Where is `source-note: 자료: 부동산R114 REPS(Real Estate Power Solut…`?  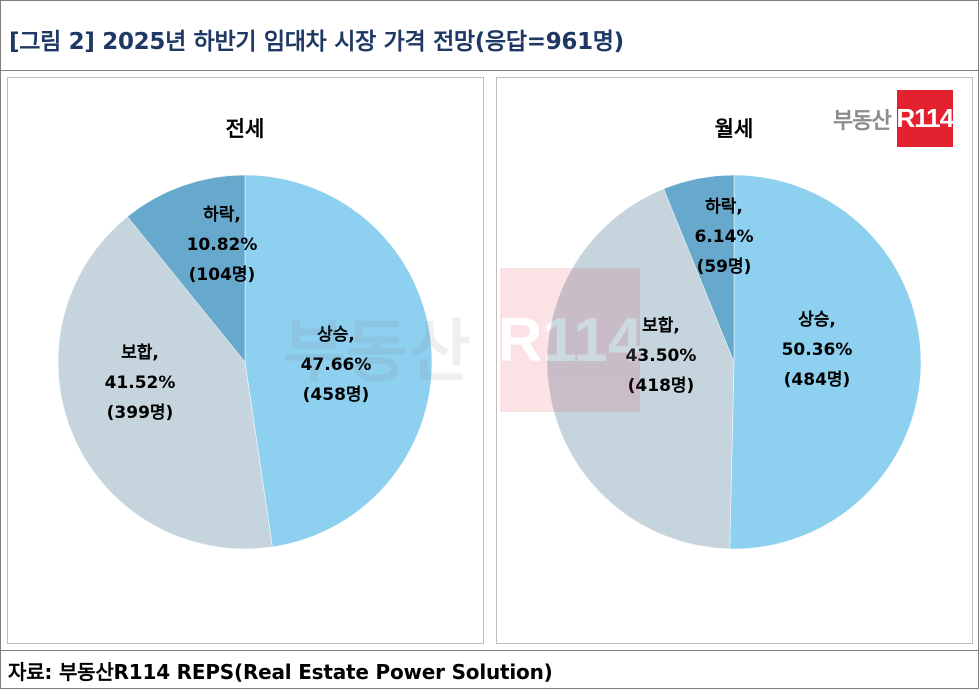
source-note: 자료: 부동산R114 REPS(Real Estate Power Solut… is located at coordinates (280, 672).